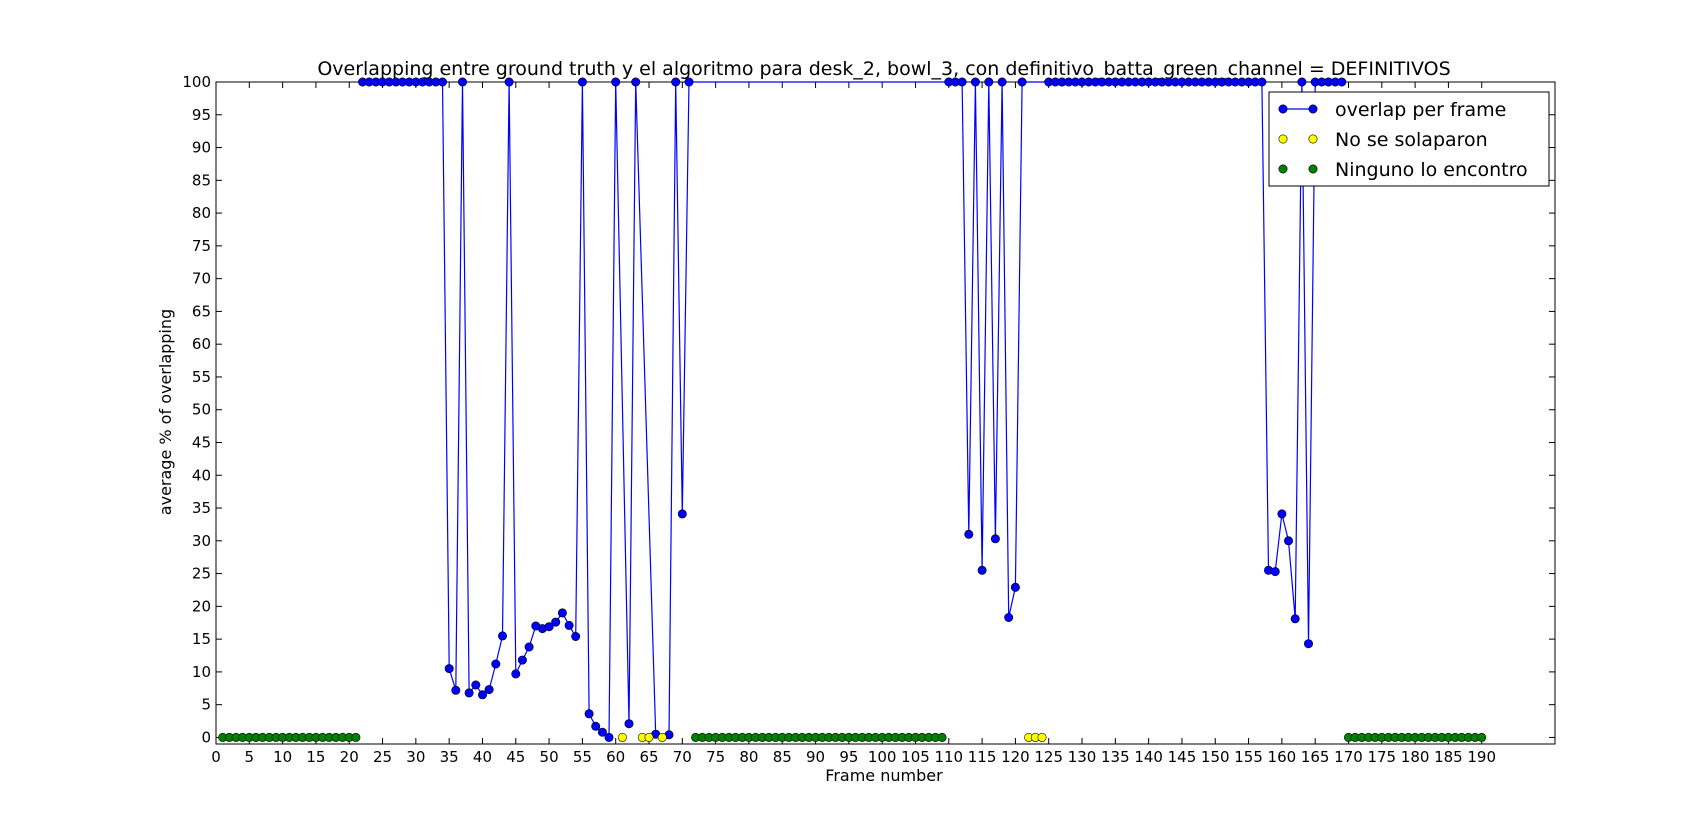  What do you see at coordinates (1348, 757) in the screenshot?
I see `x-tick-label: 170` at bounding box center [1348, 757].